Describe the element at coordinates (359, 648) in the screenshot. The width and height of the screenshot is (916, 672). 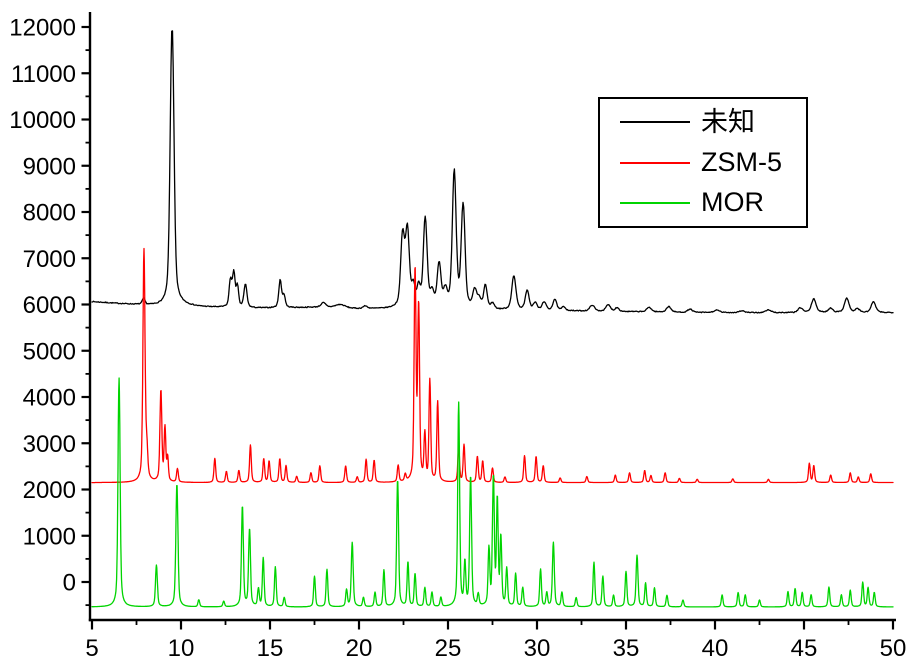
I see `x-tick-label: 20` at that location.